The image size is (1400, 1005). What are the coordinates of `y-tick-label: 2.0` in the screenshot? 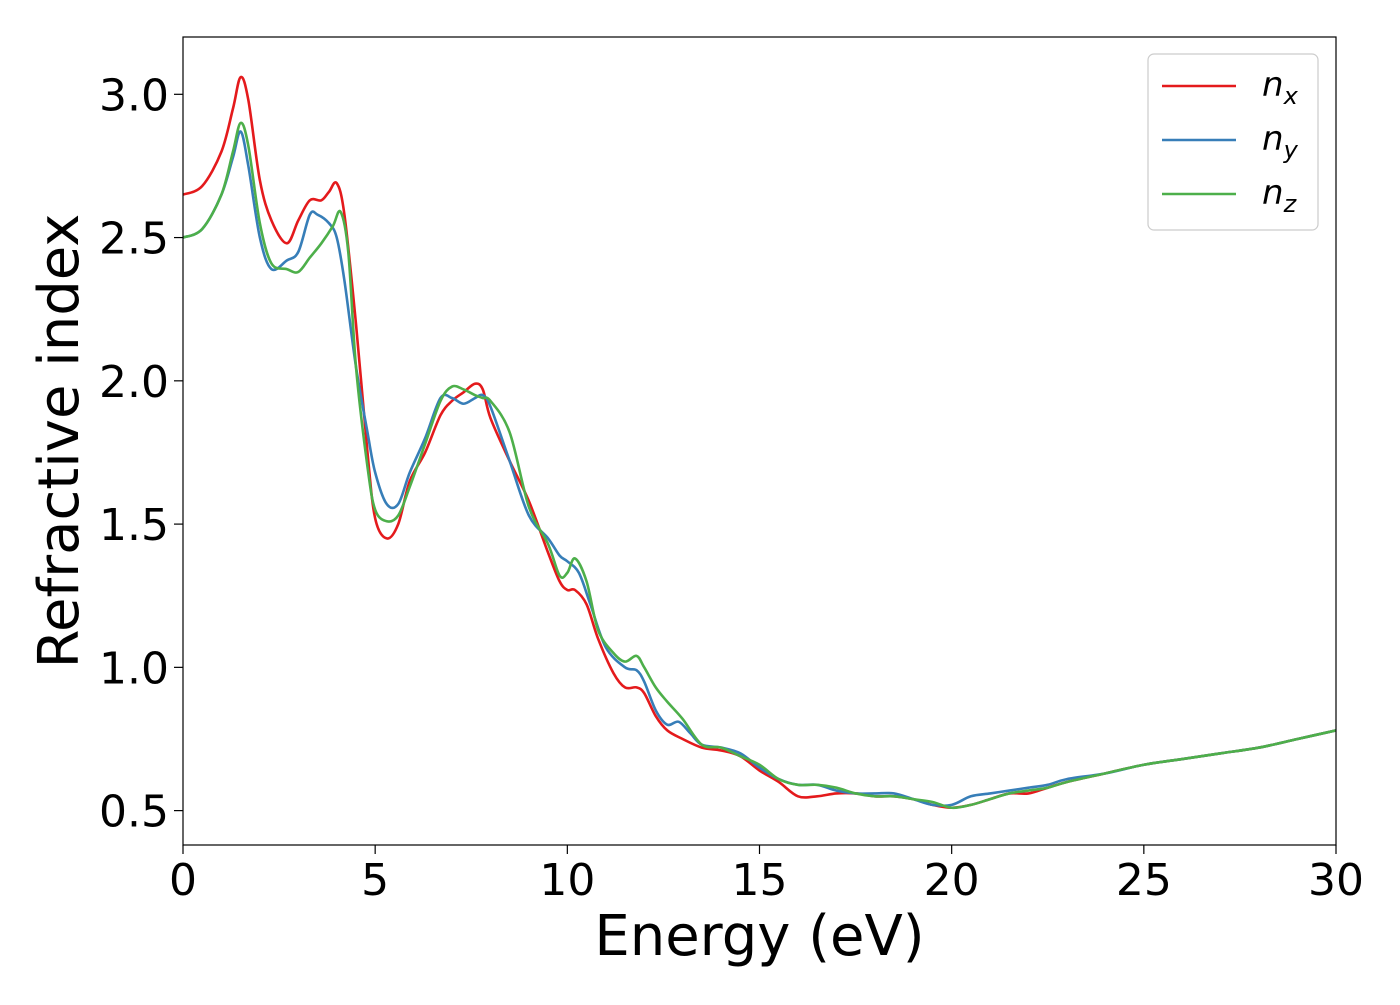 It's located at (134, 382).